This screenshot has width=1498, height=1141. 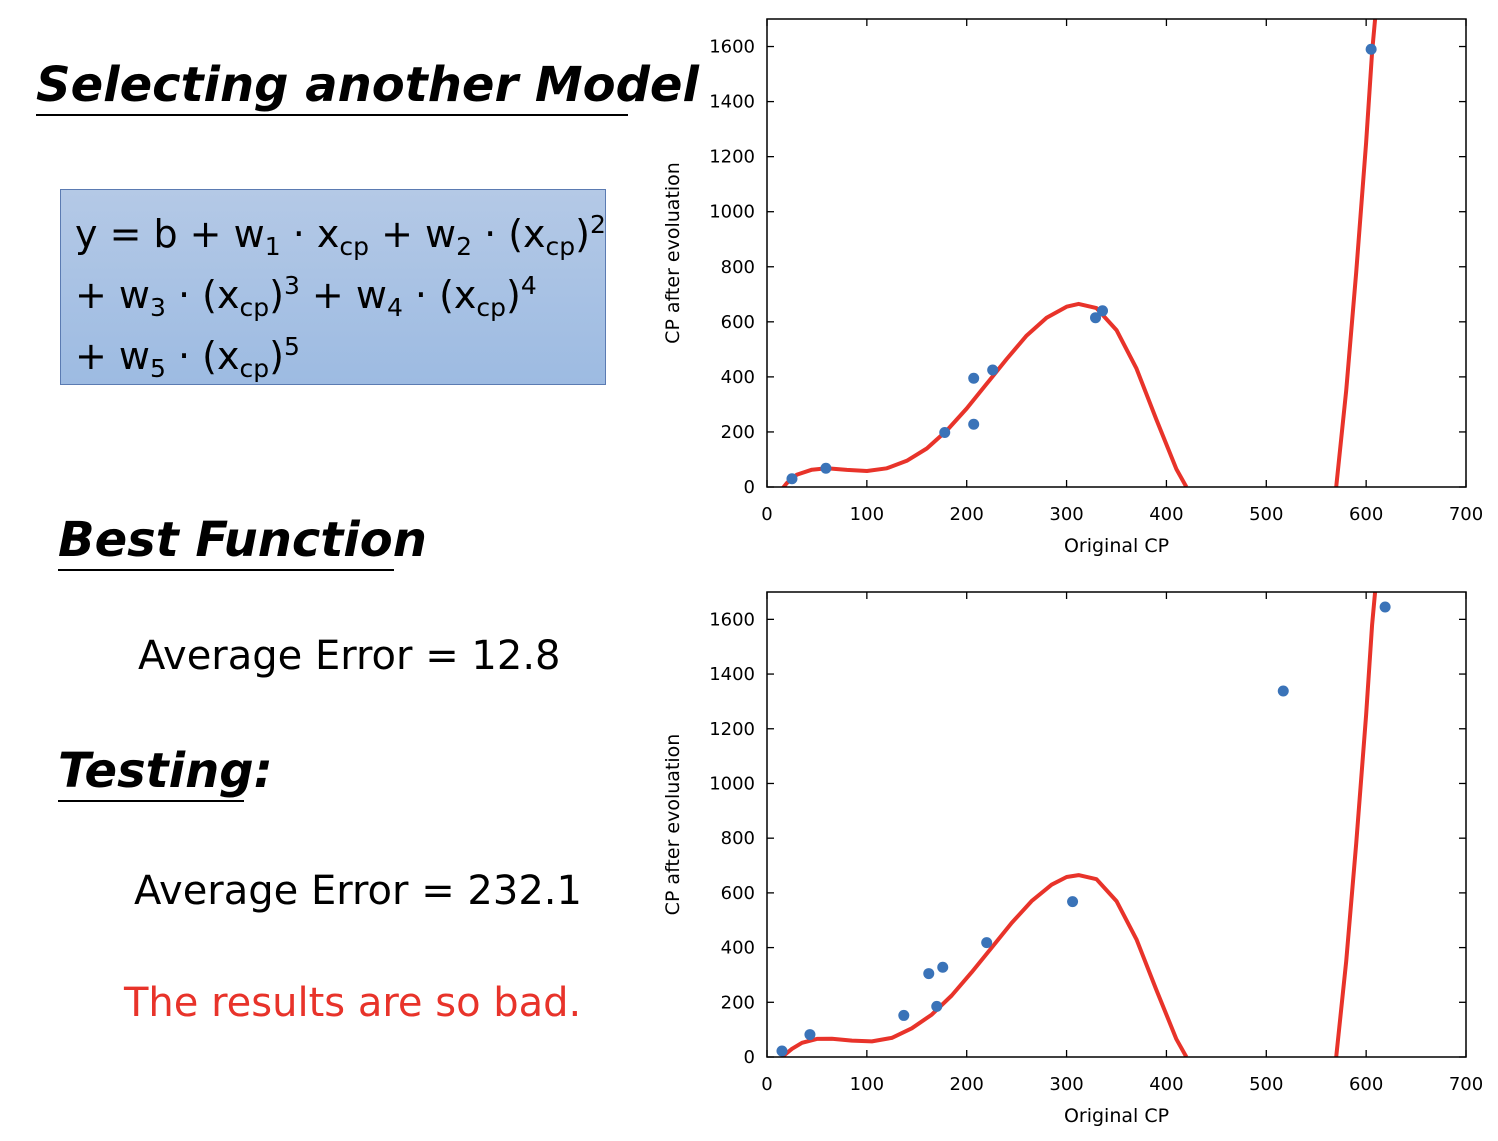 What do you see at coordinates (187, 357) in the screenshot?
I see `formula-line-3: + w5 · (xcp)5` at bounding box center [187, 357].